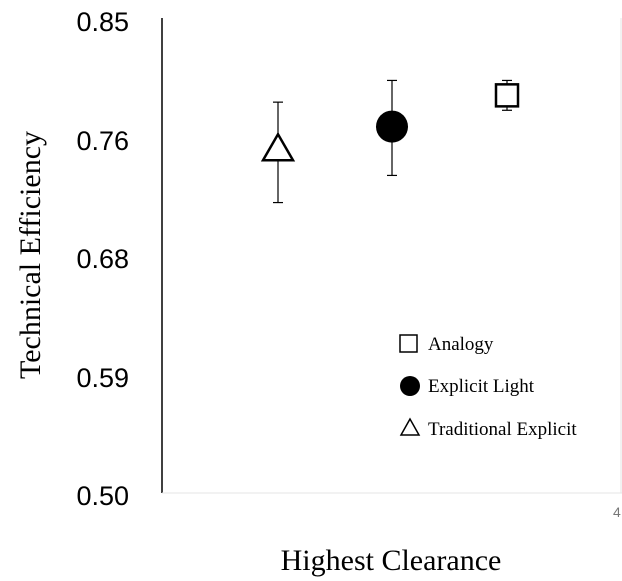 This screenshot has width=622, height=581. I want to click on data-point-square, so click(507, 95).